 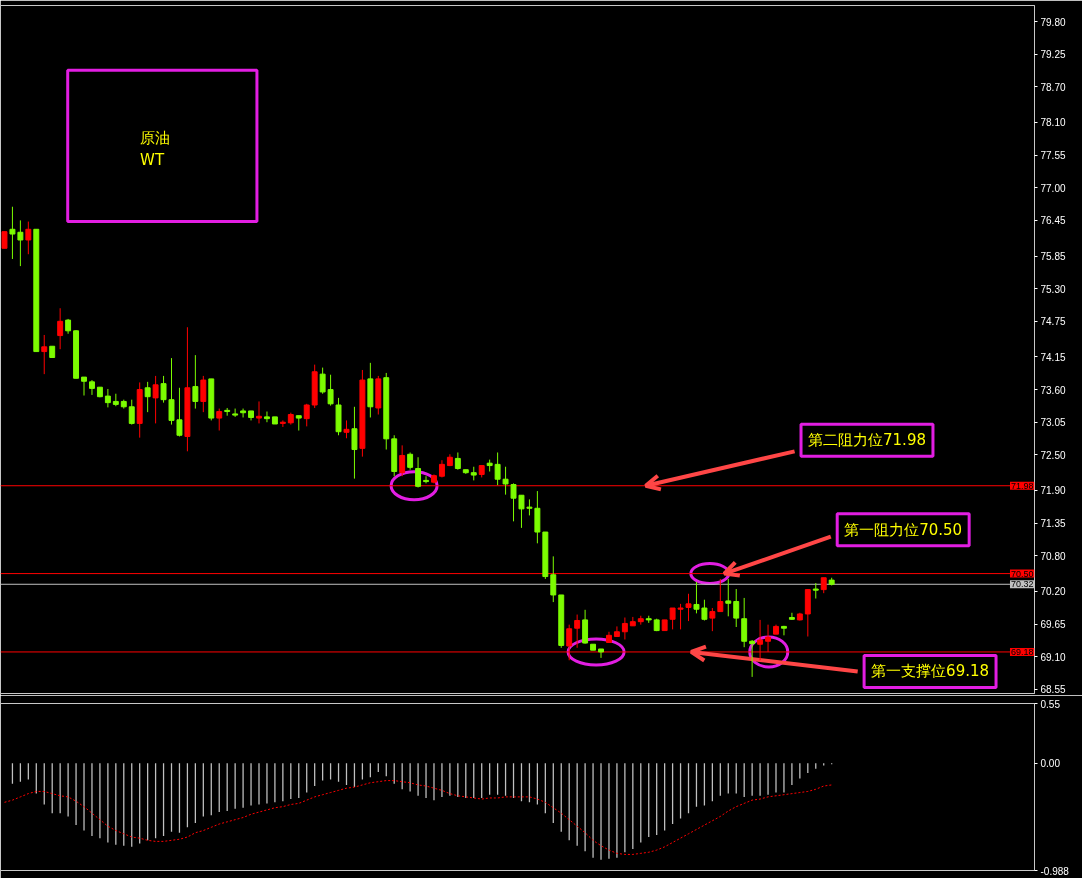 What do you see at coordinates (418, 817) in the screenshot?
I see `line-series` at bounding box center [418, 817].